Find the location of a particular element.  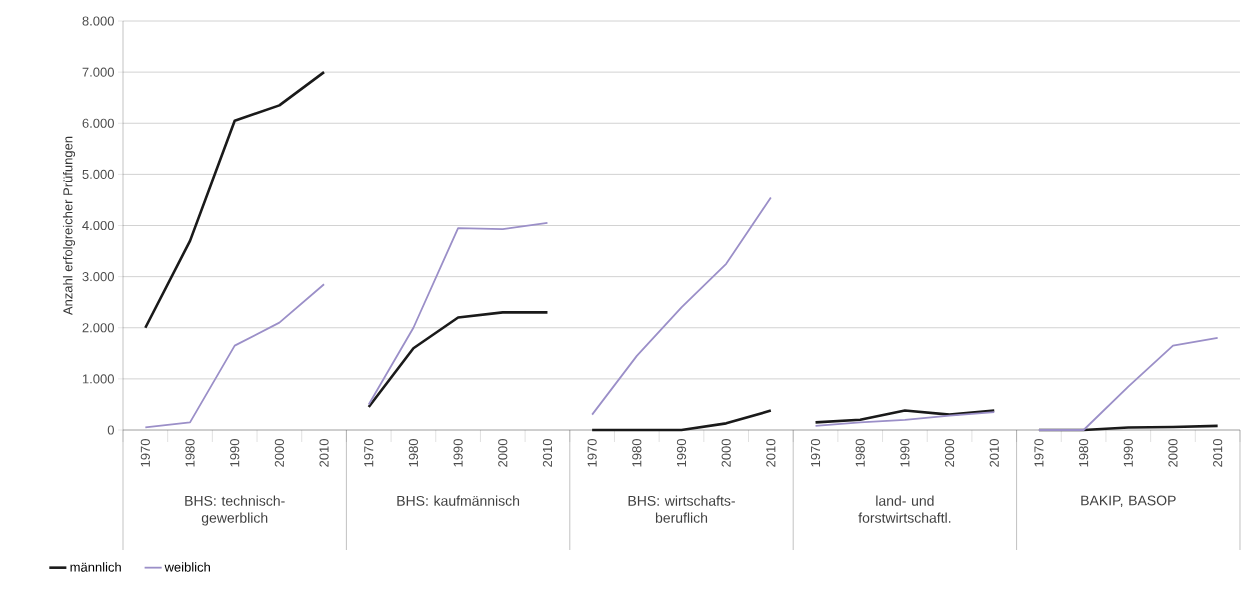

legend-label: männlich is located at coordinates (95, 567).